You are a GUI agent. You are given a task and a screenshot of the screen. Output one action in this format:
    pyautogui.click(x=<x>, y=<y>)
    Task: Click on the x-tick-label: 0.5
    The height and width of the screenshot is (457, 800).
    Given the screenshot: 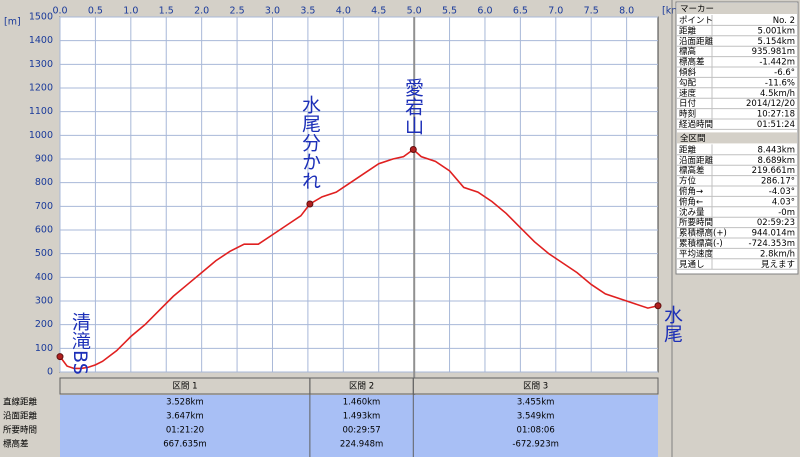 What is the action you would take?
    pyautogui.click(x=95, y=11)
    